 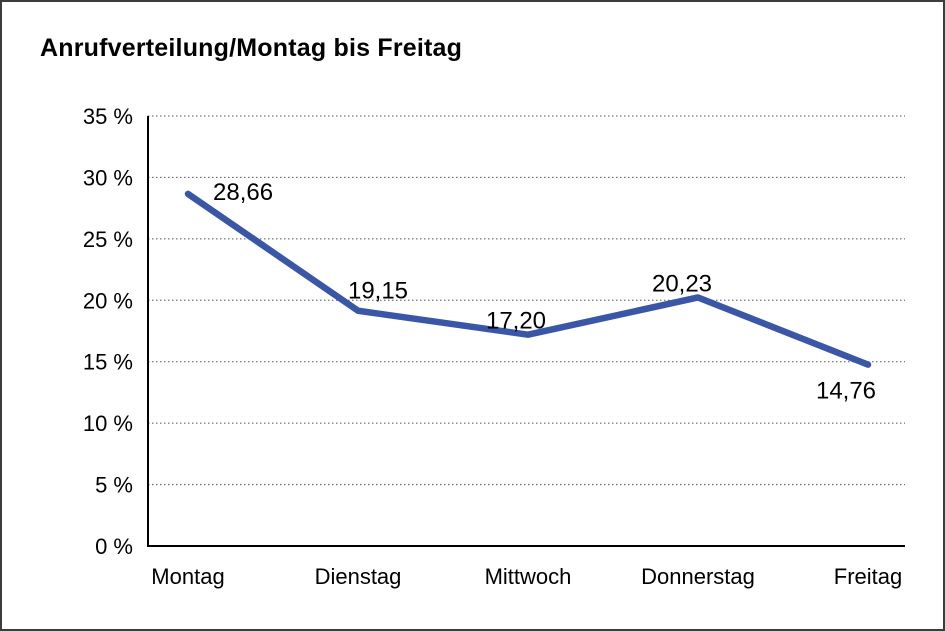 I want to click on y-tick-label: 5 %, so click(x=114, y=485).